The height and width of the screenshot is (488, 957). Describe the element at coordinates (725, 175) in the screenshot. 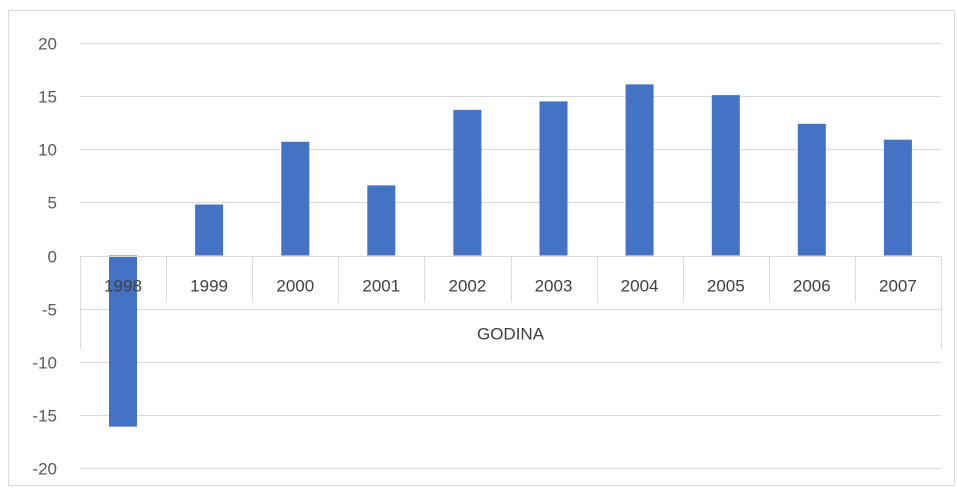

I see `bar-2005` at that location.